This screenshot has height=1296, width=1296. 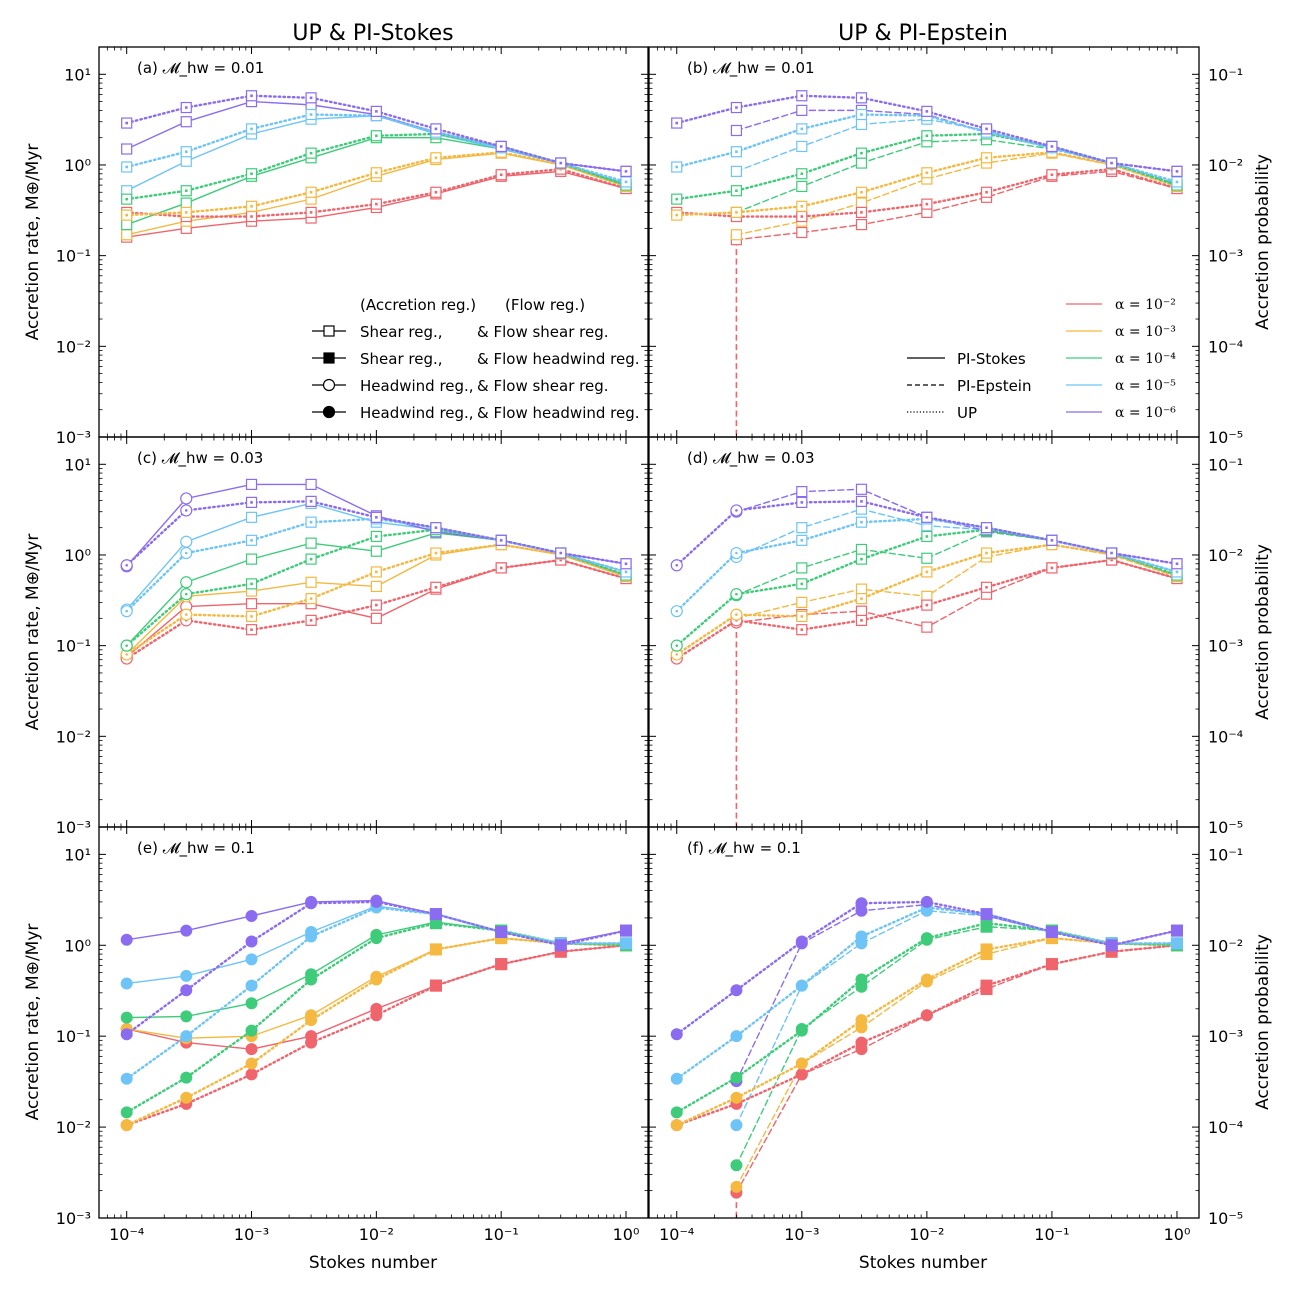 I want to click on legend-item-filled-square: Shear reg., & Flow headwind reg., so click(x=476, y=359).